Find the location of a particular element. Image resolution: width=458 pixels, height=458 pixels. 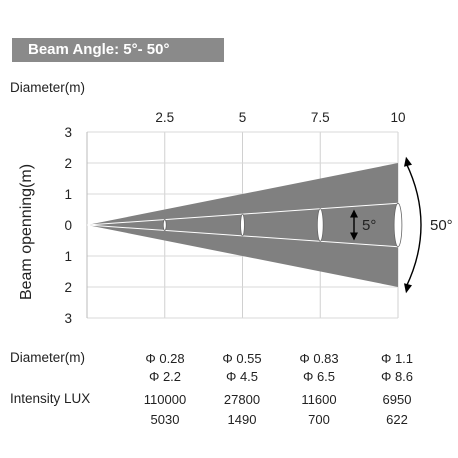

diameter-wide-cell: Φ 8.6 is located at coordinates (397, 376).